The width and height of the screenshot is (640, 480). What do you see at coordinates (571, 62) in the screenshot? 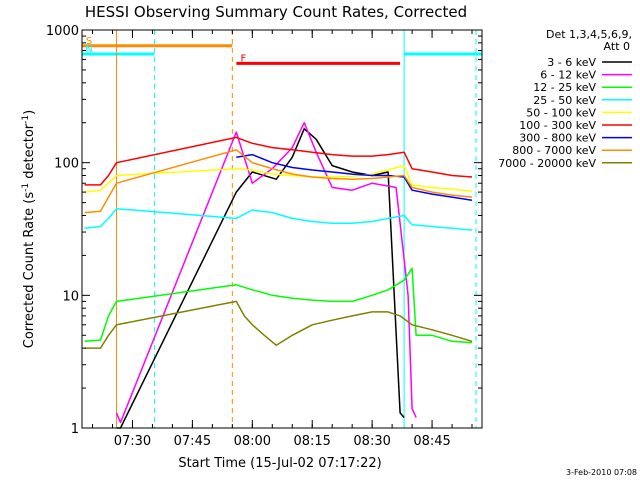
I see `legend-label: 3 - 6 keV` at bounding box center [571, 62].